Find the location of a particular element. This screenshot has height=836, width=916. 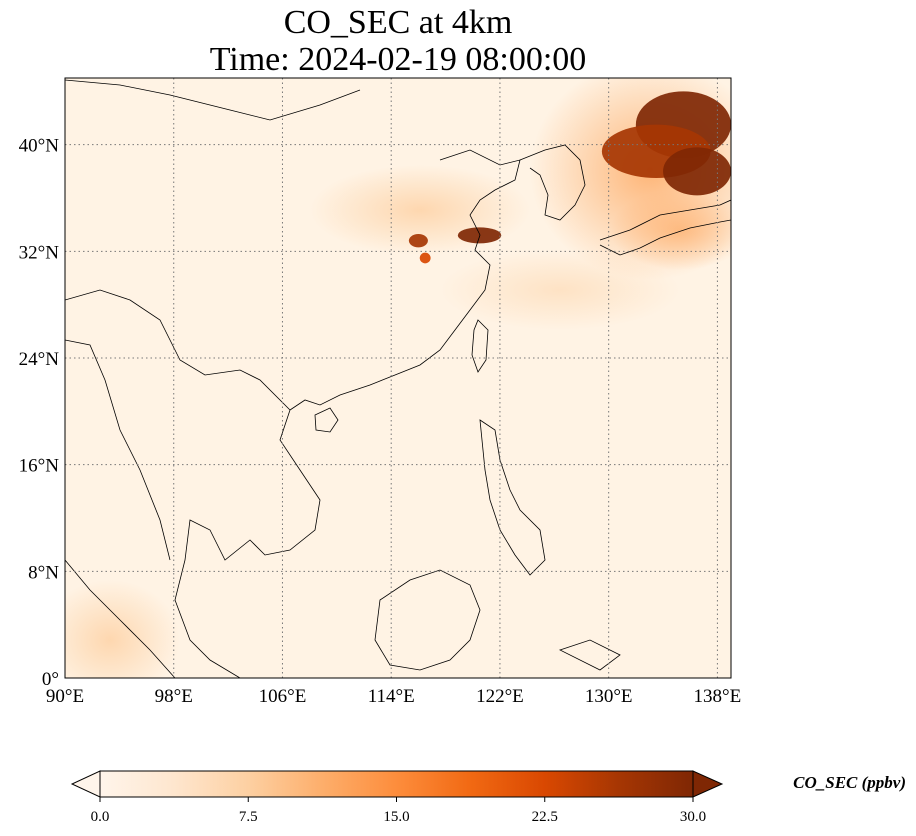

colorbar-tick-label: 30.0 is located at coordinates (693, 817).